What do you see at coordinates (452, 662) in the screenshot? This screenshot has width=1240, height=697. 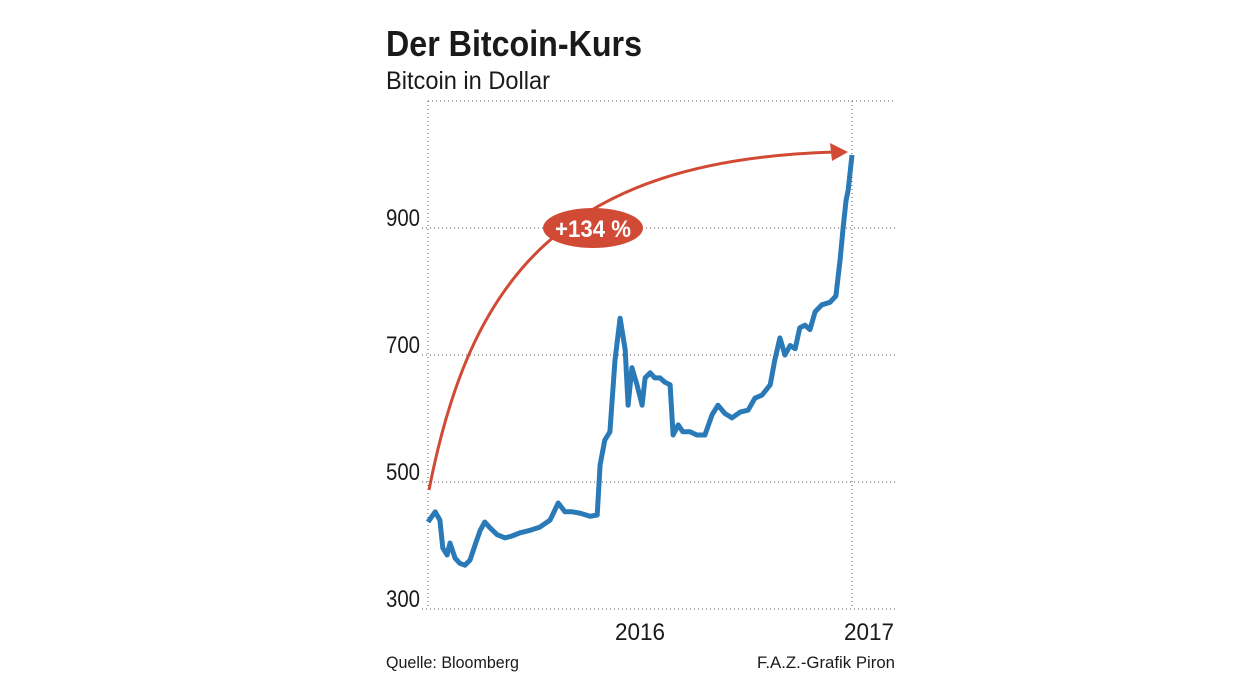 I see `source: Quelle: Bloomberg` at bounding box center [452, 662].